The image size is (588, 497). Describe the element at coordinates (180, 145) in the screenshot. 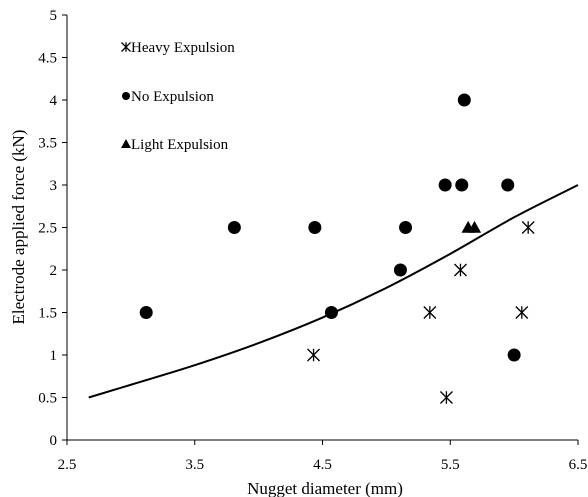

I see `legend-label-light-expulsion: Light Expulsion` at that location.